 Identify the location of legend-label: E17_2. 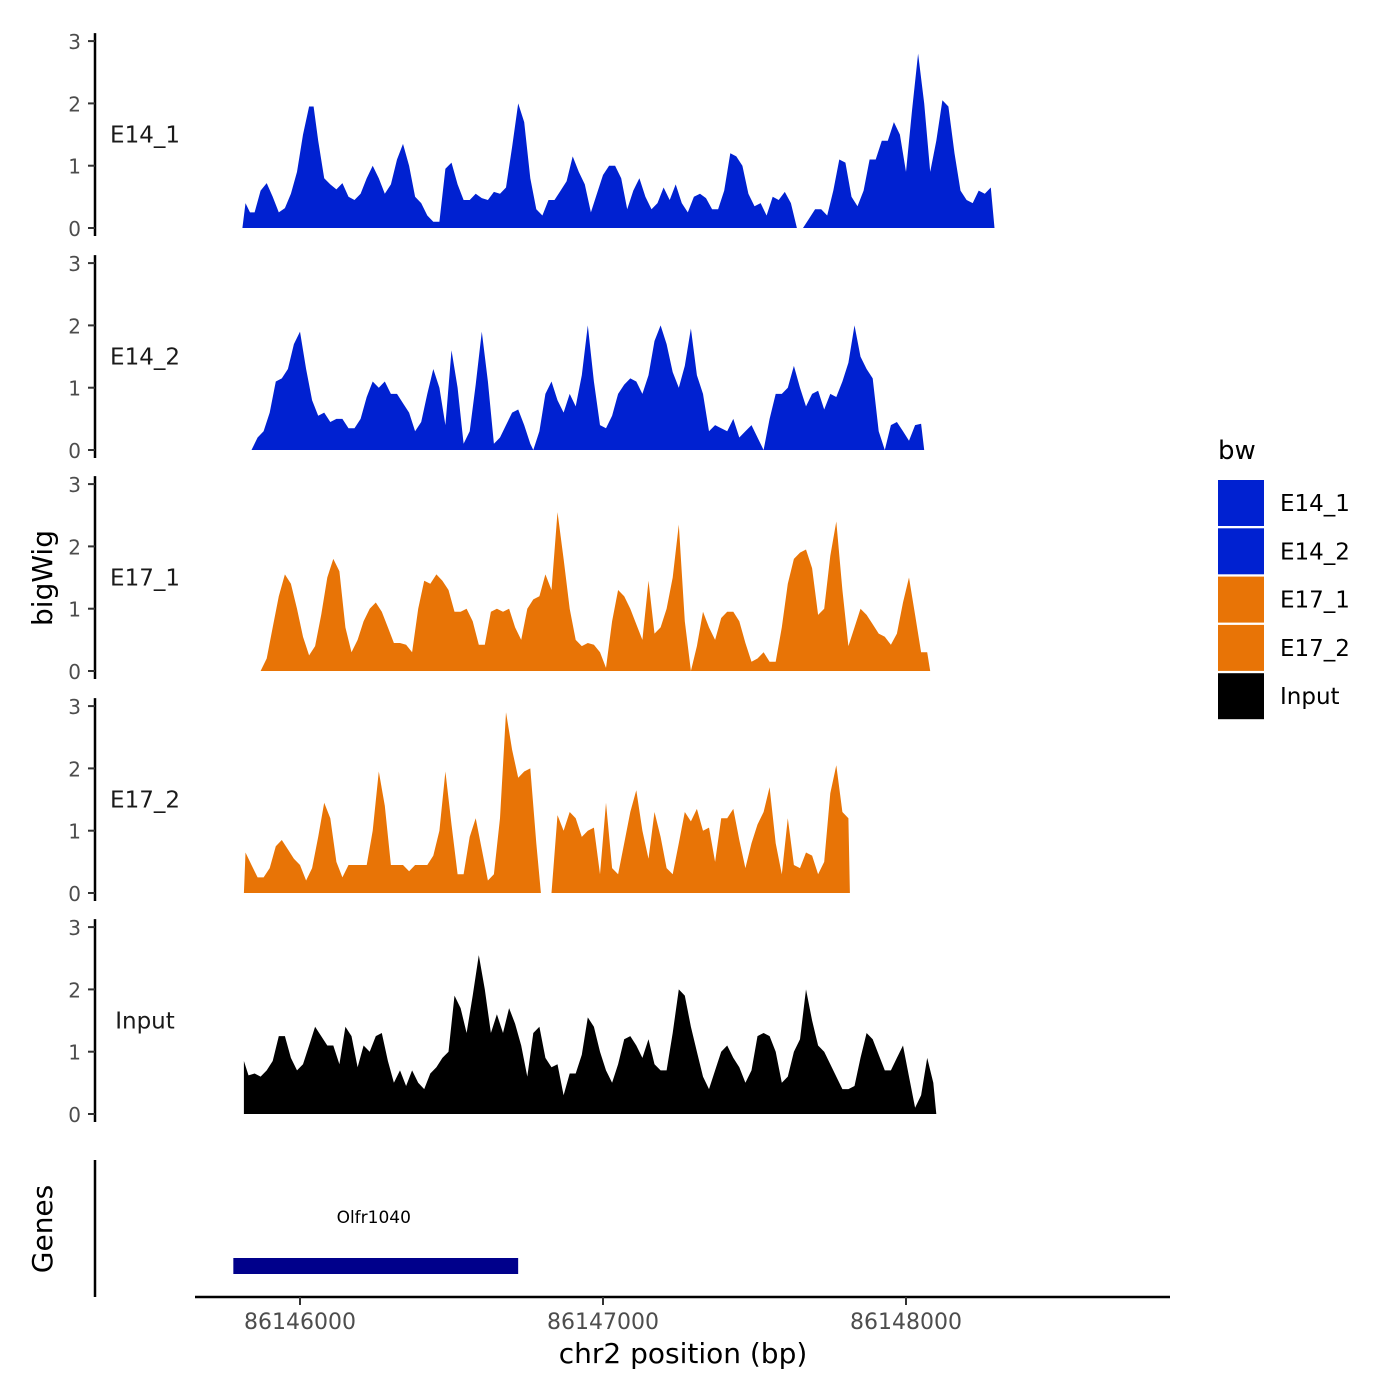
(1315, 649).